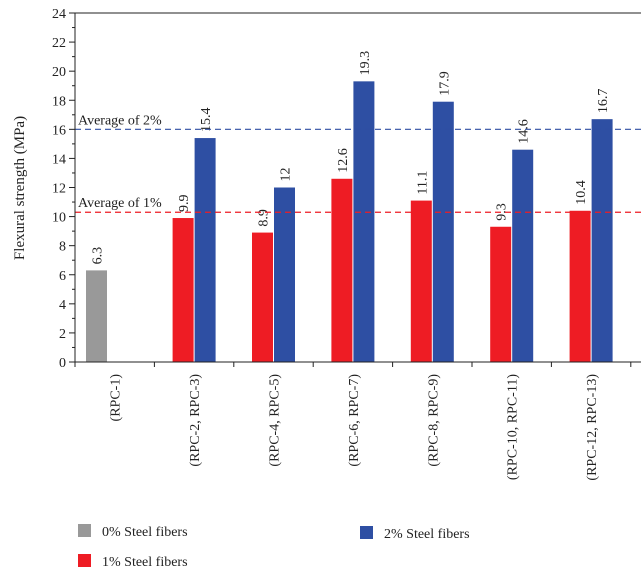 Image resolution: width=641 pixels, height=581 pixels. I want to click on x-category-label: (RPC-4, RPC-5), so click(275, 420).